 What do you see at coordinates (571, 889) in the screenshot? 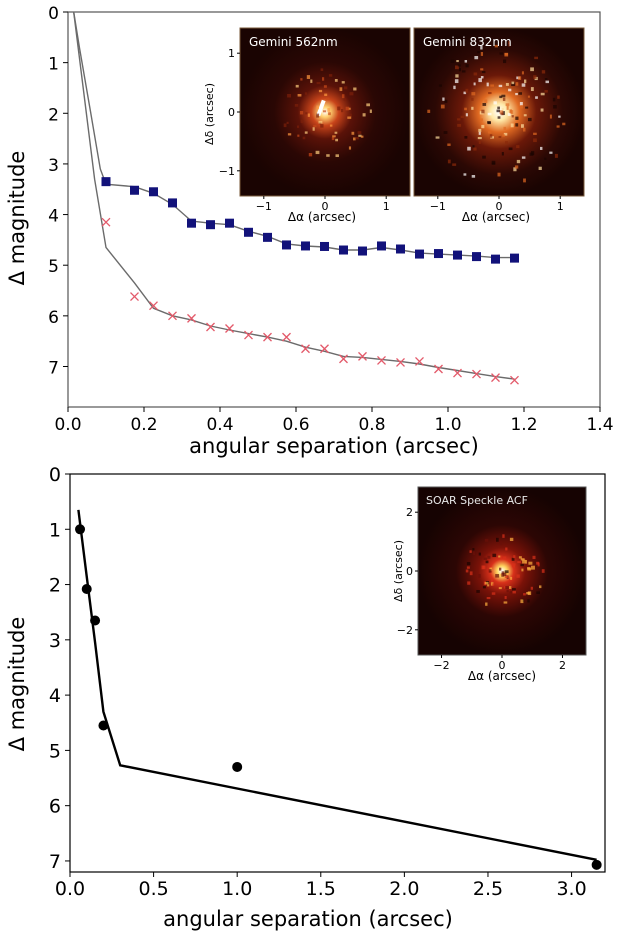
I see `x-tick-label: 3.0` at bounding box center [571, 889].